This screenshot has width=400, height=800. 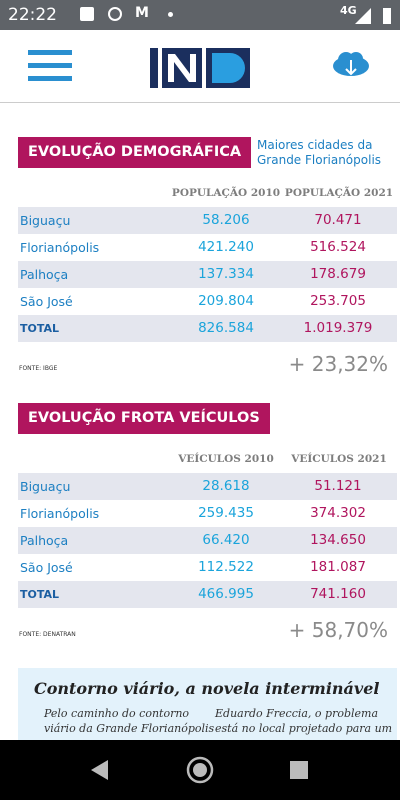 I want to click on status-bar: 22:22 M 4G, so click(x=200, y=15).